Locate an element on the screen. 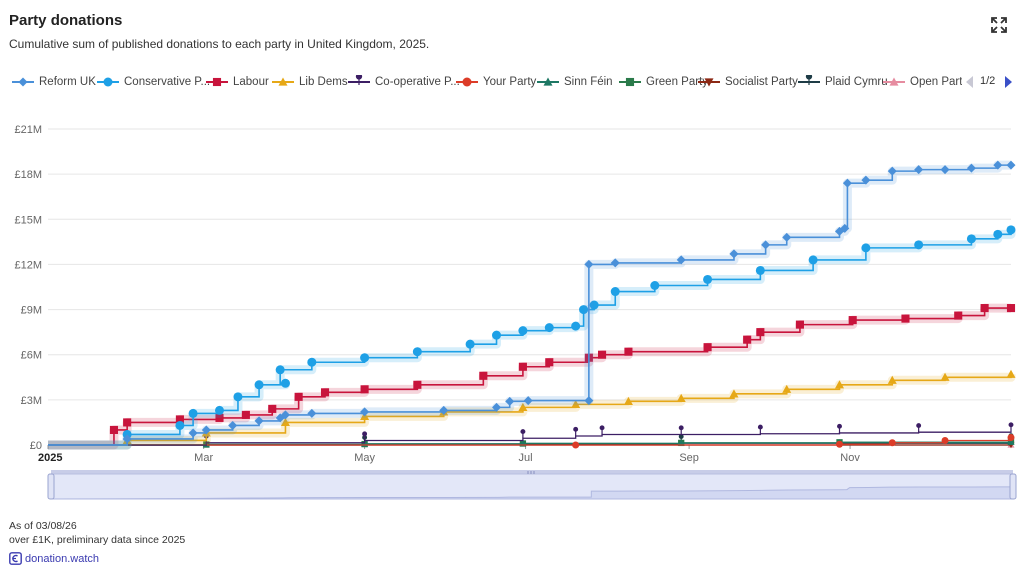  zoom-slider is located at coordinates (532, 485).